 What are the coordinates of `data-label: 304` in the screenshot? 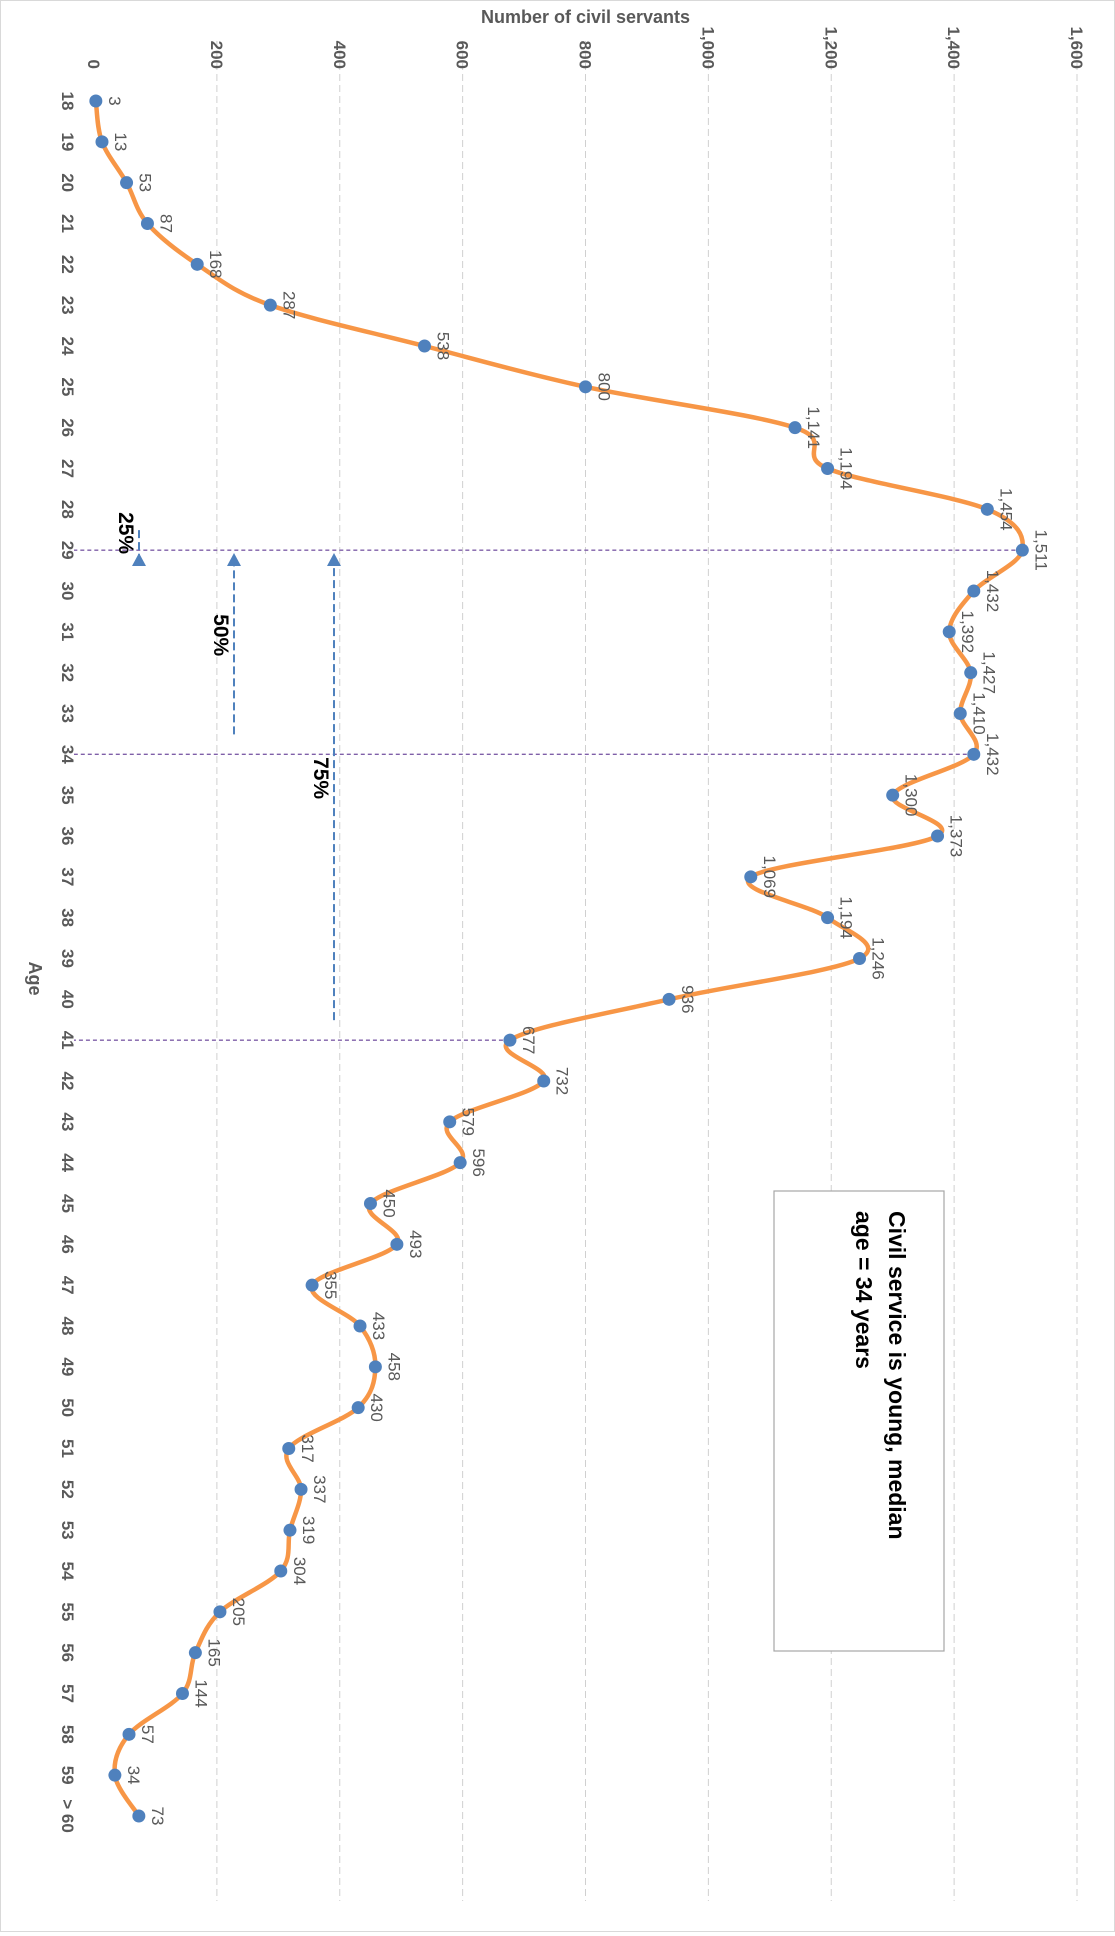 It's located at (299, 1571).